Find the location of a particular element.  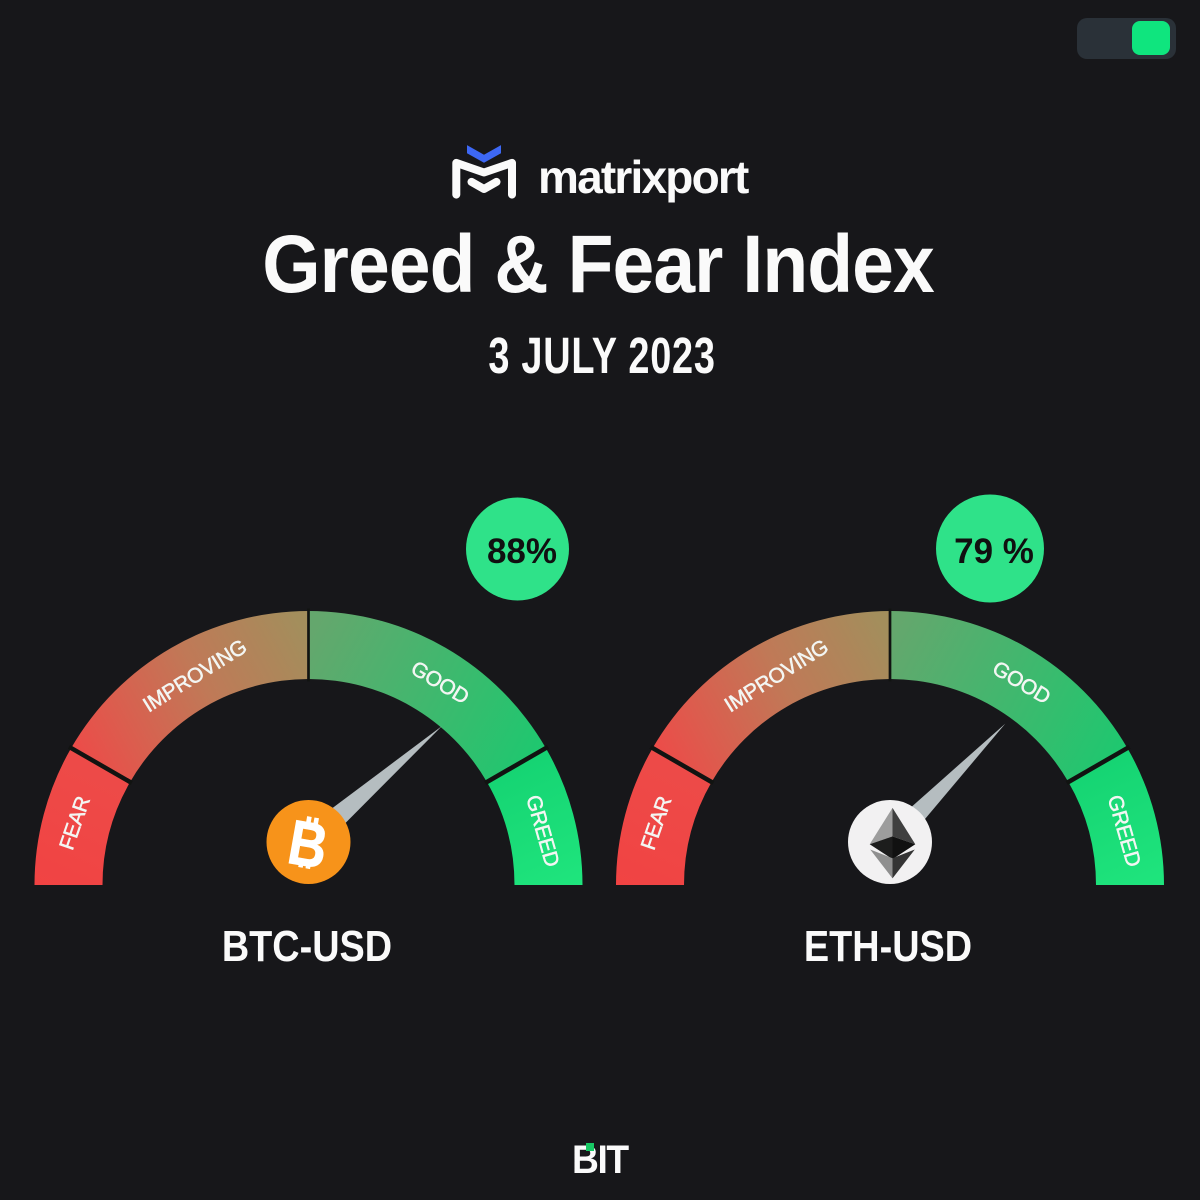

svg-text: 88% is located at coordinates (522, 551).